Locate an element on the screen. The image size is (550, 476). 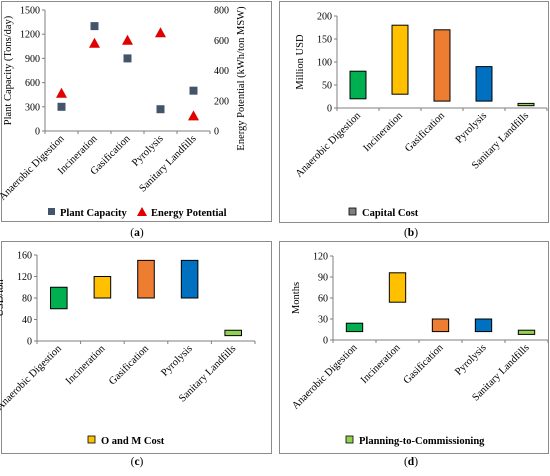
legend-label: Planning-to-Commissioning is located at coordinates (422, 441).